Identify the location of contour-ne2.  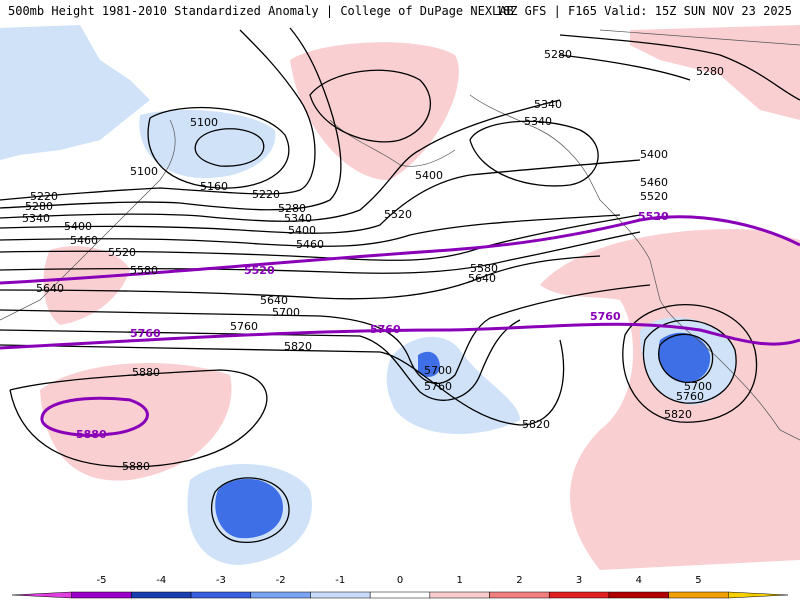
(625, 67).